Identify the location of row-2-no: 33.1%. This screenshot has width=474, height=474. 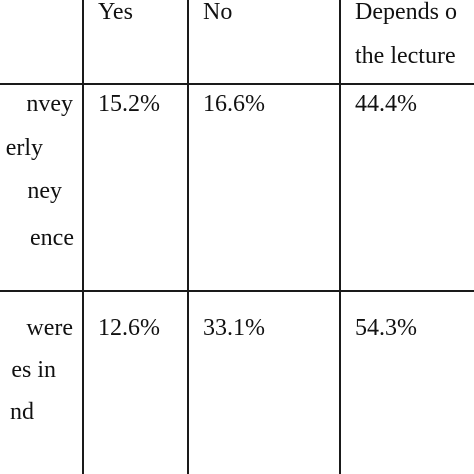
(234, 328).